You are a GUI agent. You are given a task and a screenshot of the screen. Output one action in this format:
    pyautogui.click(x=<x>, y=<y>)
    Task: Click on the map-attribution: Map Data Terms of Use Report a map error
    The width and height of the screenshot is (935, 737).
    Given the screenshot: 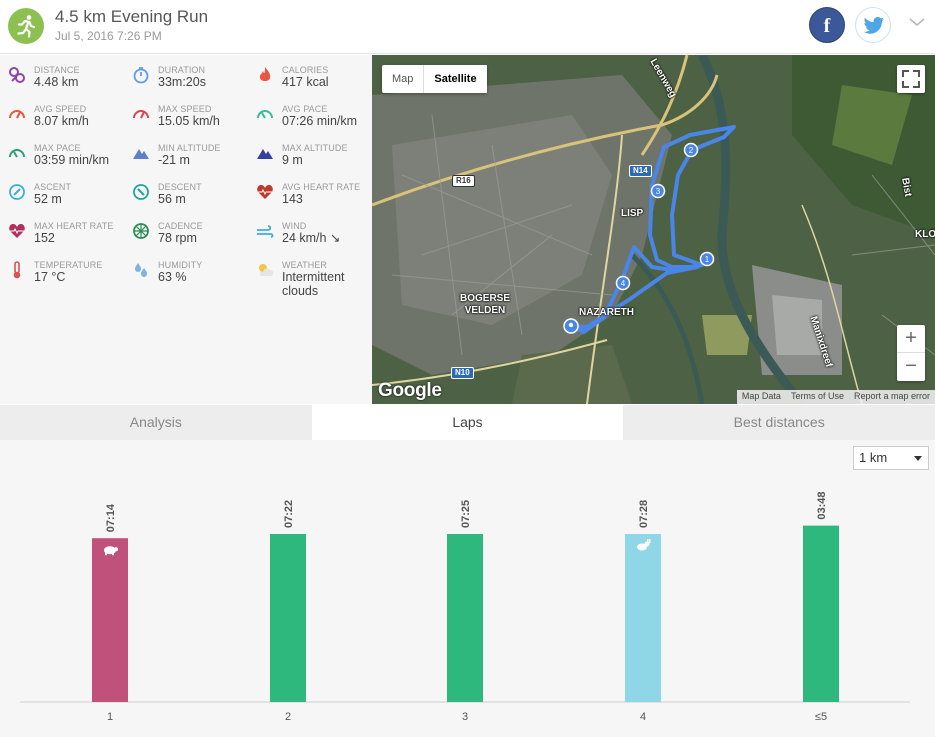 What is the action you would take?
    pyautogui.click(x=835, y=397)
    